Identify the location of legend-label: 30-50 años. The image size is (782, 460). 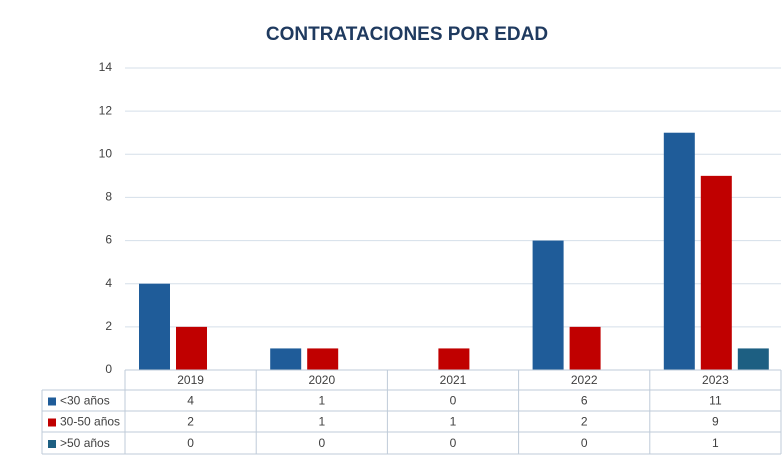
(90, 422).